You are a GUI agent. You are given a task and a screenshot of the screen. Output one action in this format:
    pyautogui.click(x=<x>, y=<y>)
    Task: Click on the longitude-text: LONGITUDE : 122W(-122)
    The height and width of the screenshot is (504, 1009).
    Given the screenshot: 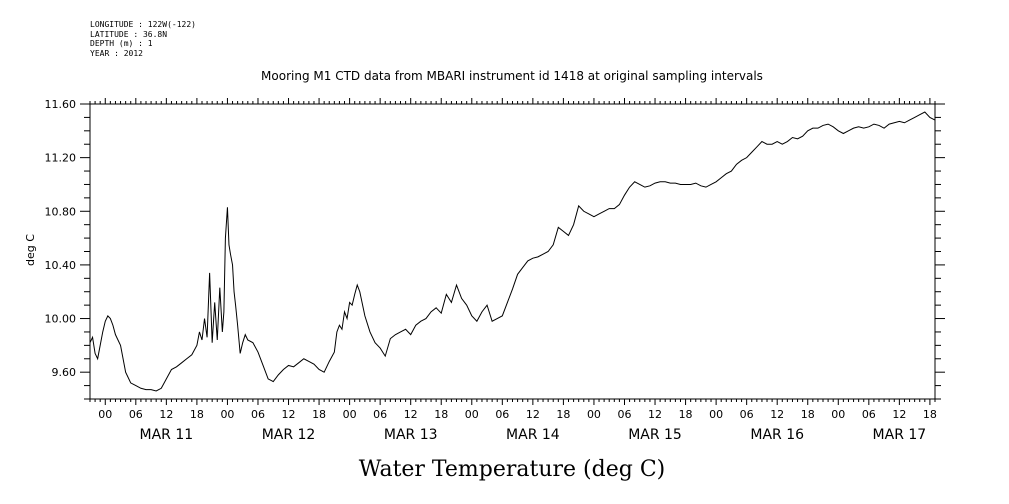 What is the action you would take?
    pyautogui.click(x=143, y=24)
    